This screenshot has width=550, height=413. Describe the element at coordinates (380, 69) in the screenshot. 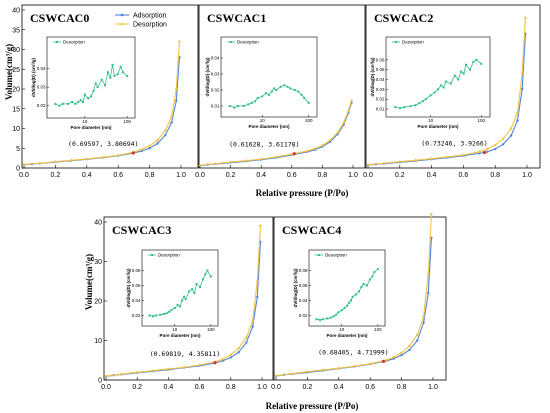

I see `inset-y-tick-label: 0.05` at that location.